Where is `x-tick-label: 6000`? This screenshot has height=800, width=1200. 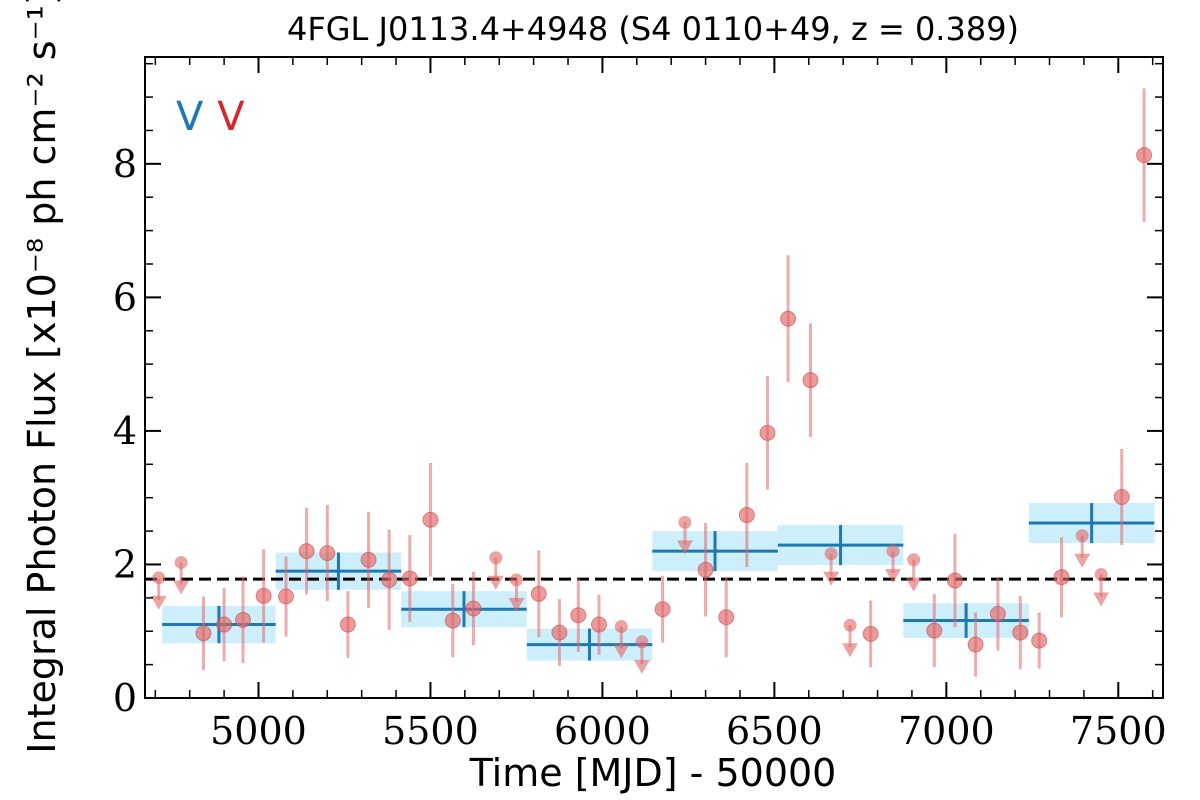
x-tick-label: 6000 is located at coordinates (602, 731).